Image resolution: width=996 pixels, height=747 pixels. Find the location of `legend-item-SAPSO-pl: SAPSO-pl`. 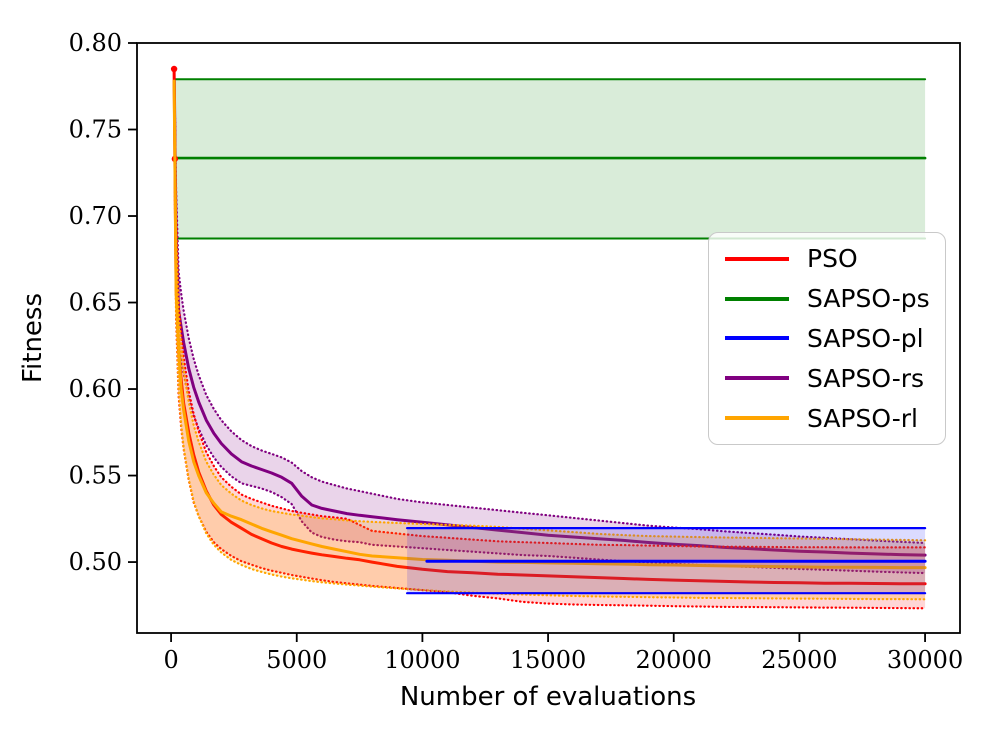

legend-item-SAPSO-pl: SAPSO-pl is located at coordinates (827, 338).